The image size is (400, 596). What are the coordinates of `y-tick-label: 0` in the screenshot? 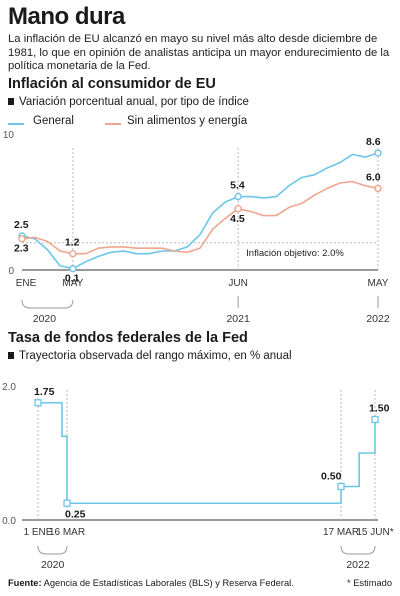 It's located at (11, 271).